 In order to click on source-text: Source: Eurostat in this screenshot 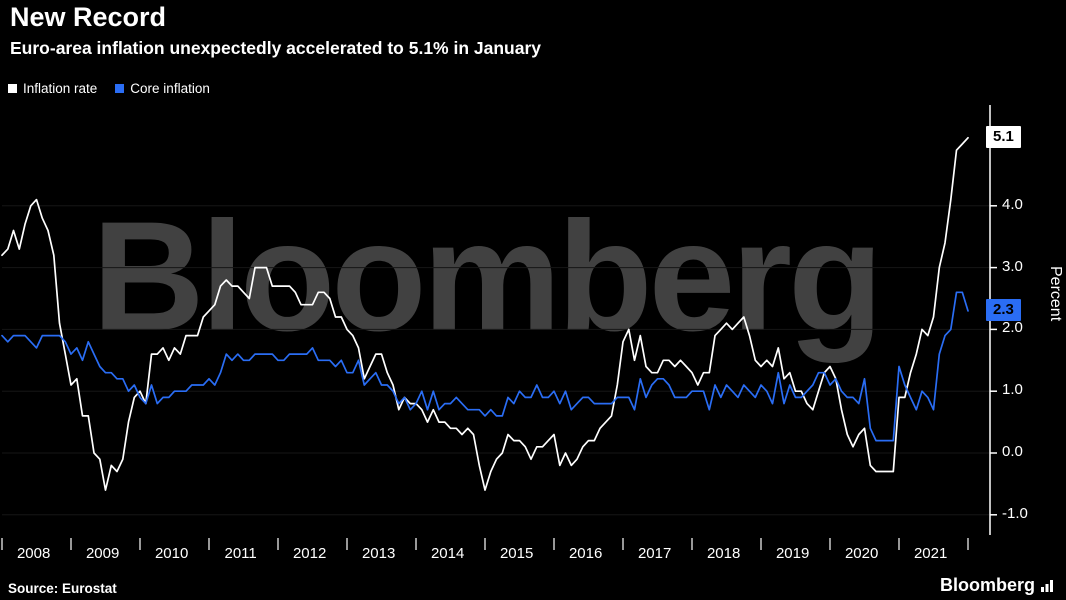, I will do `click(62, 588)`.